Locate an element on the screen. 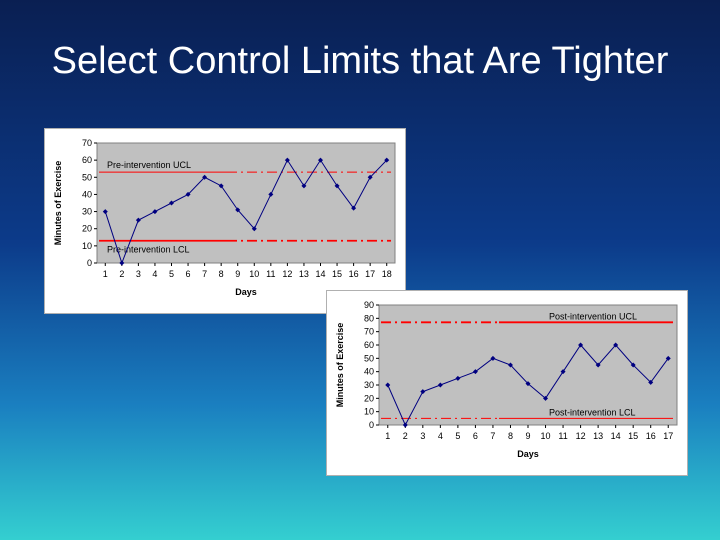 The height and width of the screenshot is (540, 720). y-tick-label: 80 is located at coordinates (369, 318).